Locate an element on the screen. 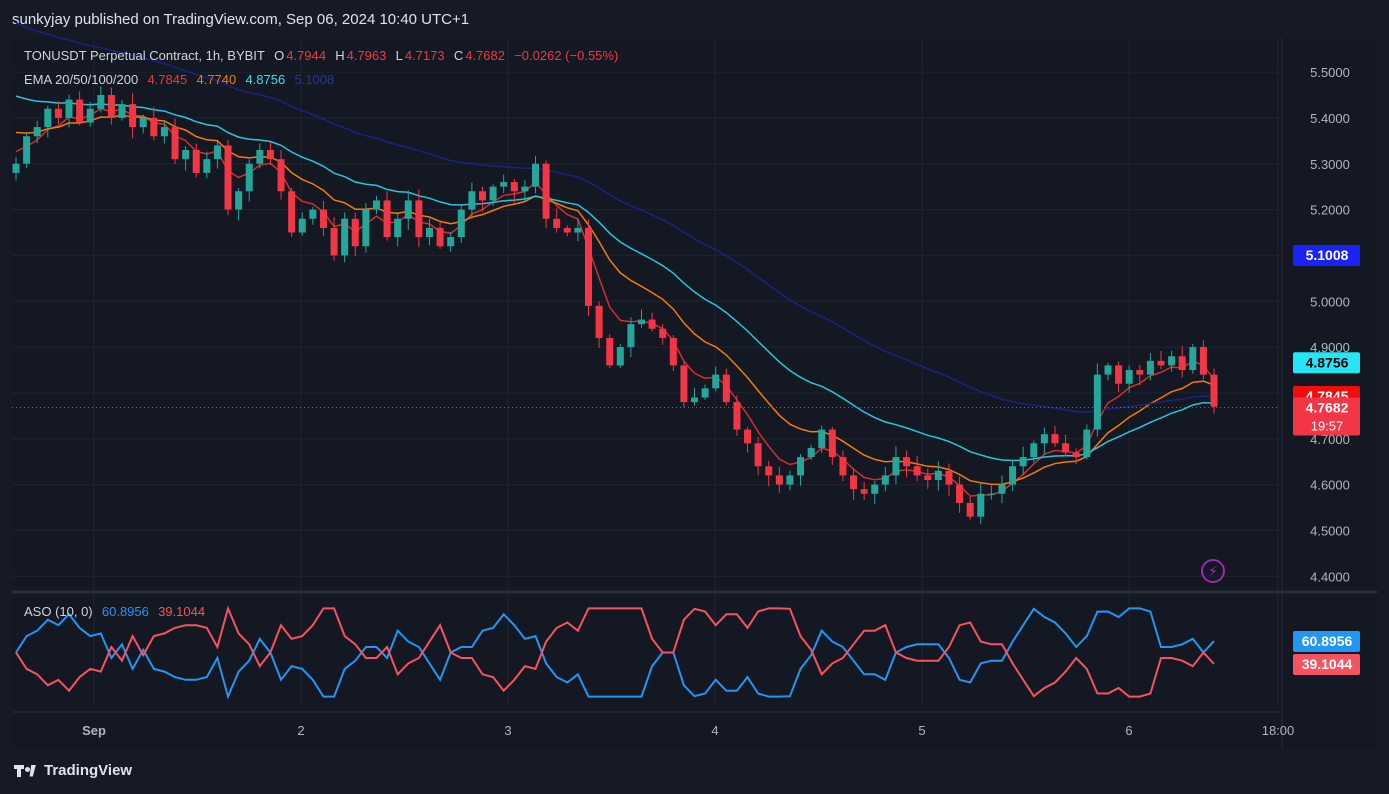 This screenshot has width=1389, height=794. aso-pane is located at coordinates (615, 652).